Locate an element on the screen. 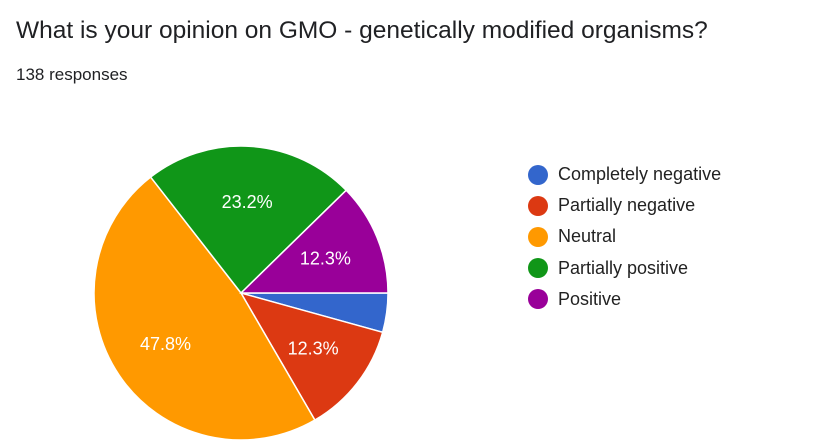 The image size is (818, 446). legend-label: Completely negative is located at coordinates (640, 174).